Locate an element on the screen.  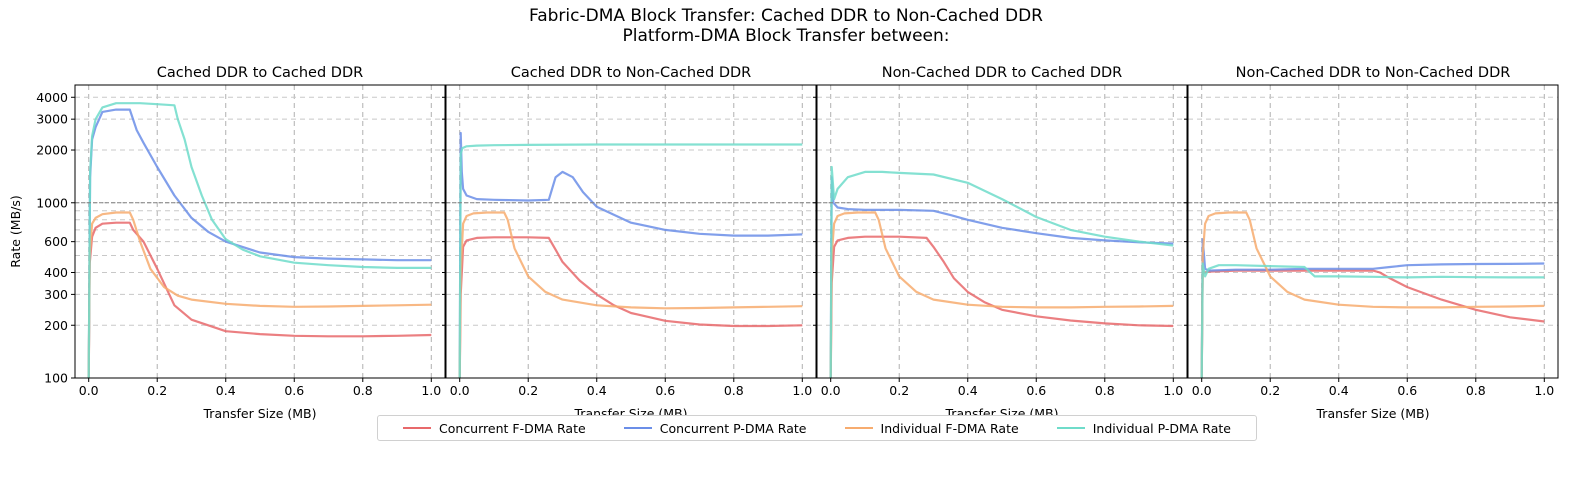
figure-title-line-2: Platform-DMA Block Transfer between: is located at coordinates (786, 36).